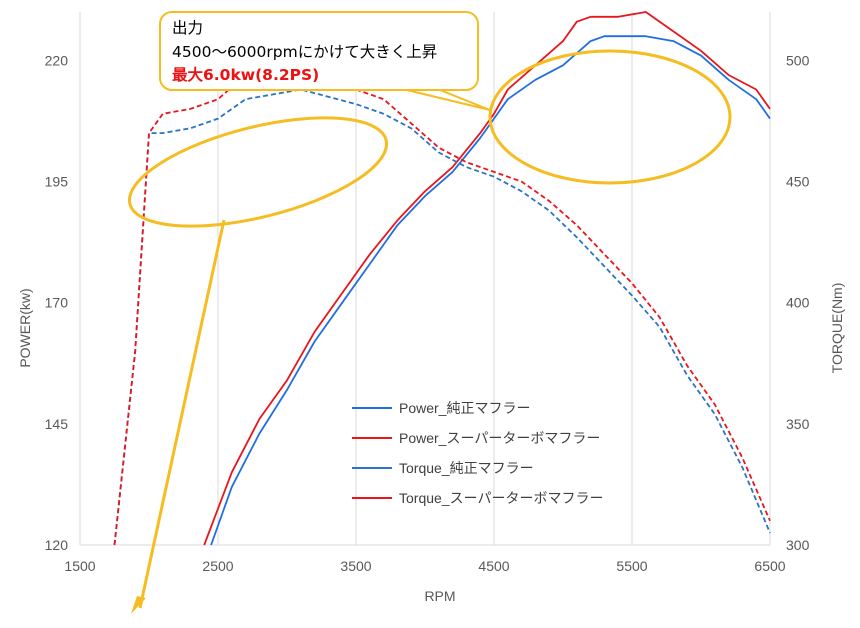 This screenshot has width=860, height=628. Describe the element at coordinates (464, 408) in the screenshot. I see `legend-label-1: Power_純正マフラー` at that location.